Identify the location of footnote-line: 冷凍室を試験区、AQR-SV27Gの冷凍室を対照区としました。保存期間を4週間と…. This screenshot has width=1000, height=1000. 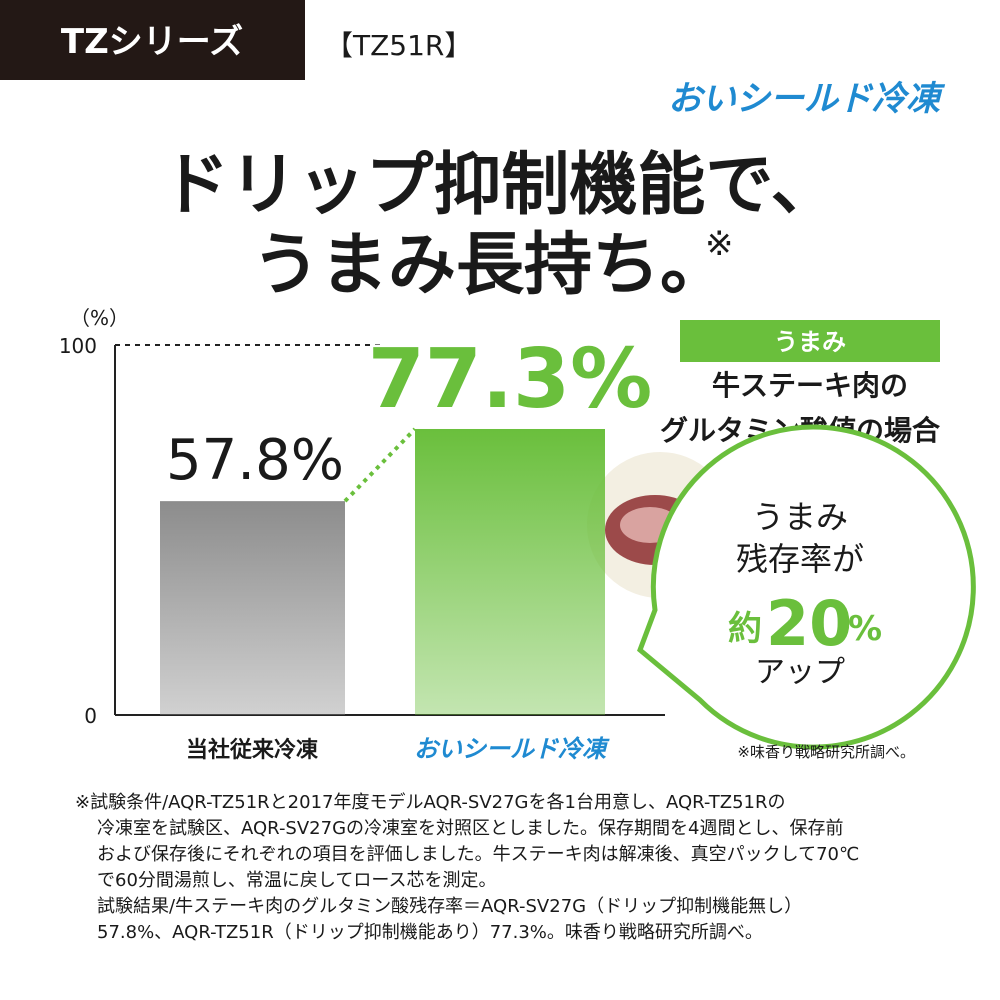
(470, 828).